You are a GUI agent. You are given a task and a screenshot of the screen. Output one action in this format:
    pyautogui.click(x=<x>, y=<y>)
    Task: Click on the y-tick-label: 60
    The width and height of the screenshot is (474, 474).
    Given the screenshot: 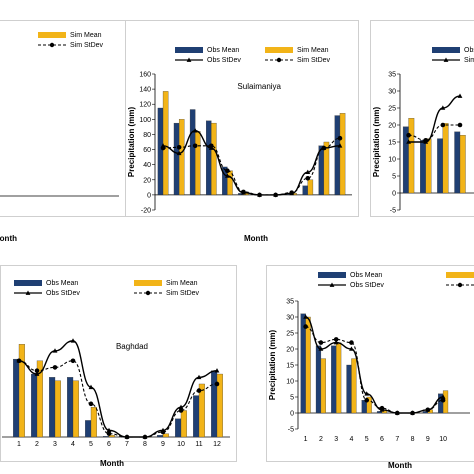 What is the action you would take?
    pyautogui.click(x=147, y=150)
    